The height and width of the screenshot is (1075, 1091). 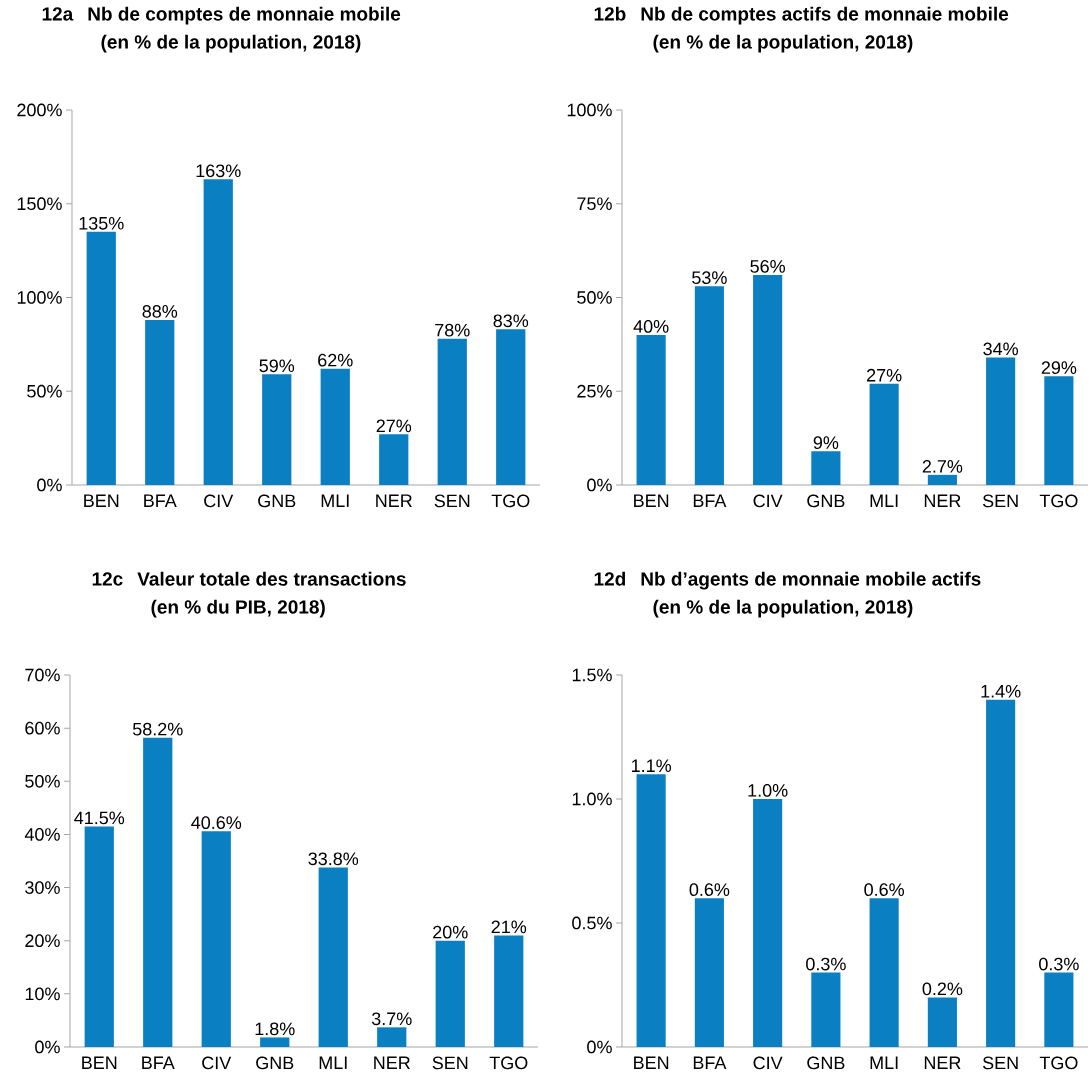 I want to click on data-label: 58.2%, so click(x=157, y=729).